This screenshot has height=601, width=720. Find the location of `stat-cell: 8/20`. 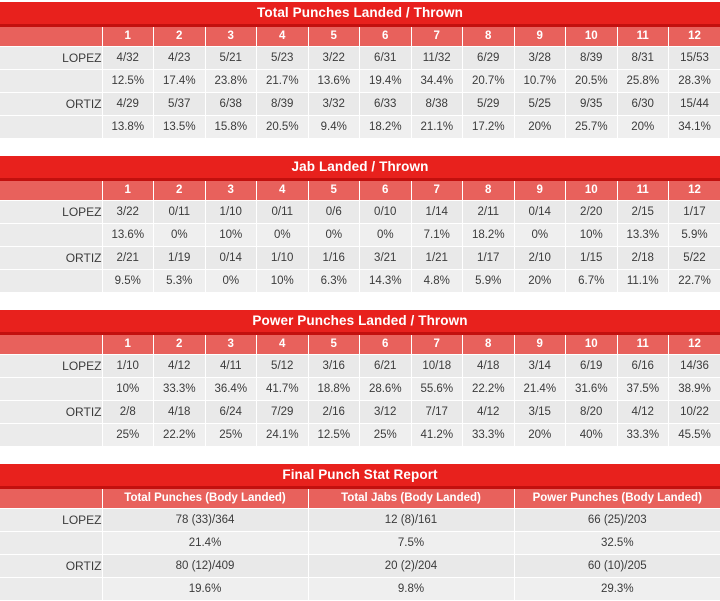

stat-cell: 8/20 is located at coordinates (591, 412).